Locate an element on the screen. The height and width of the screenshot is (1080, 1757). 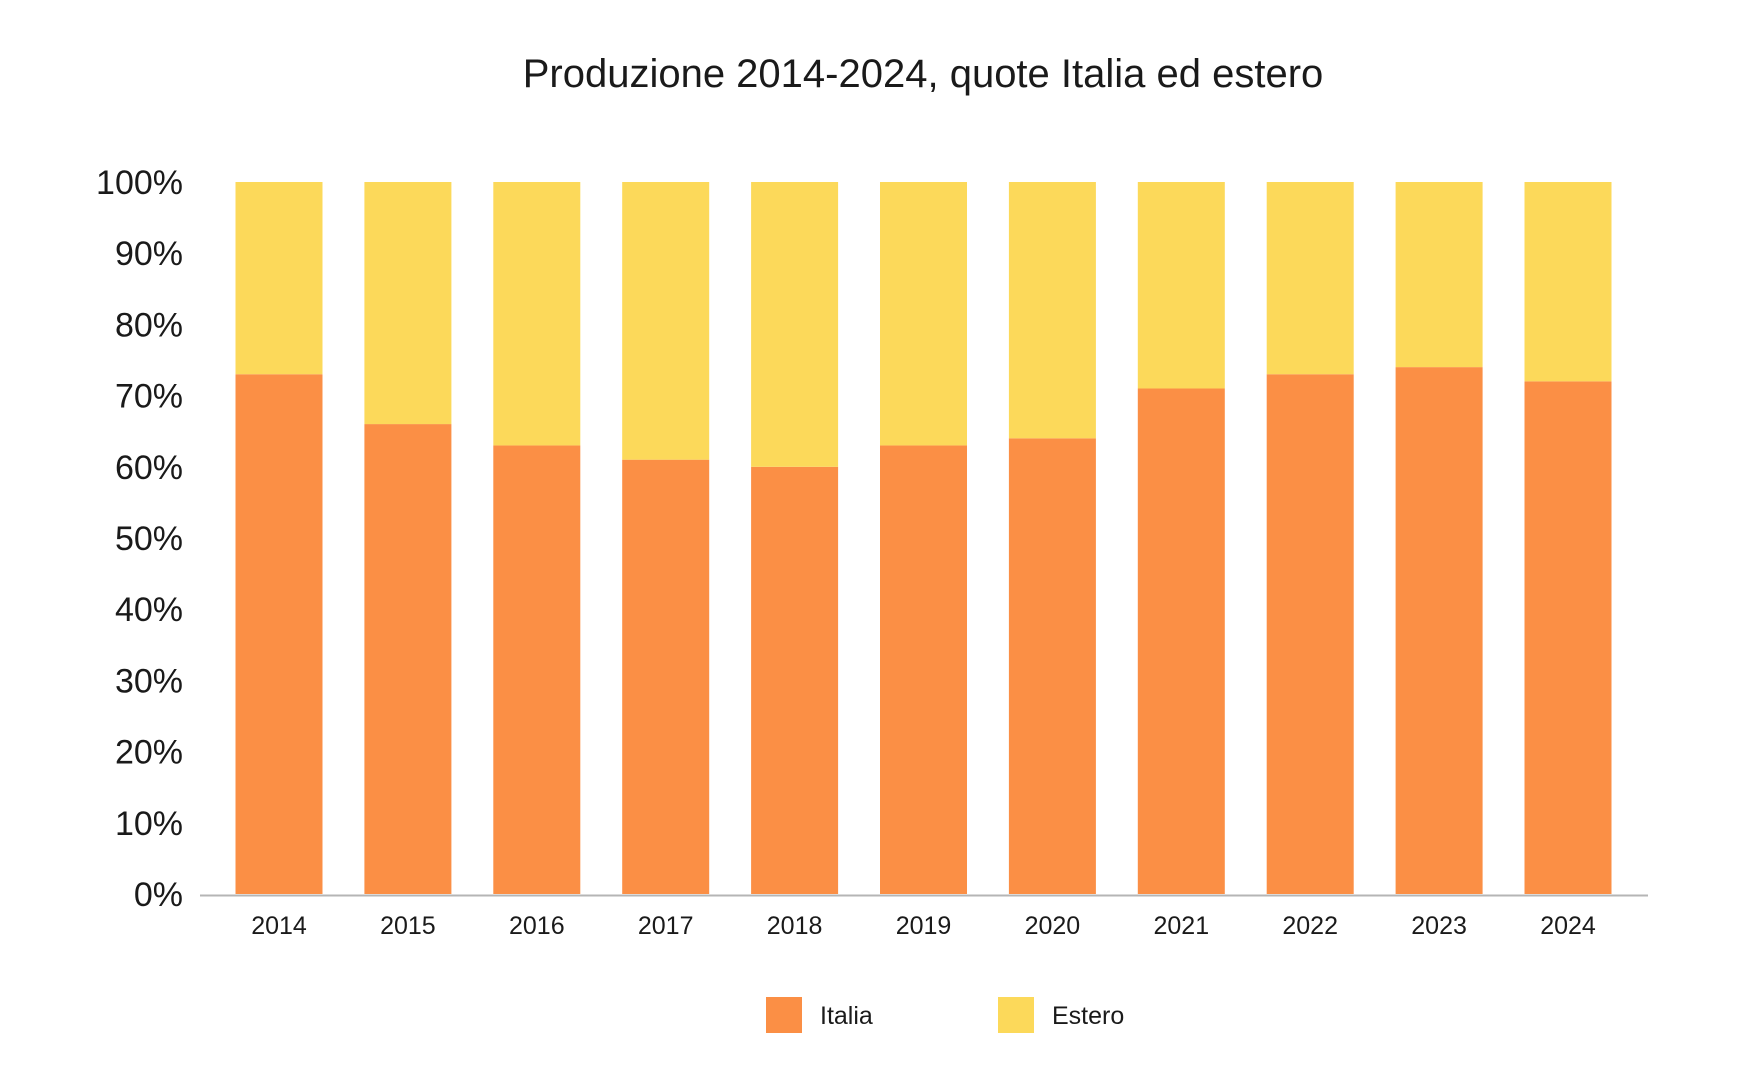
legend-label-estero: Estero is located at coordinates (1088, 1016).